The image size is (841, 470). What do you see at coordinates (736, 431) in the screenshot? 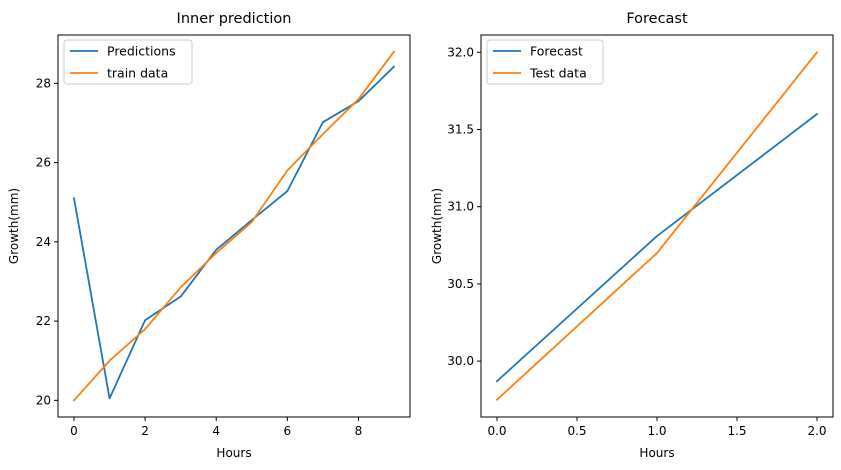
I see `x-tick-label: 1.5` at bounding box center [736, 431].